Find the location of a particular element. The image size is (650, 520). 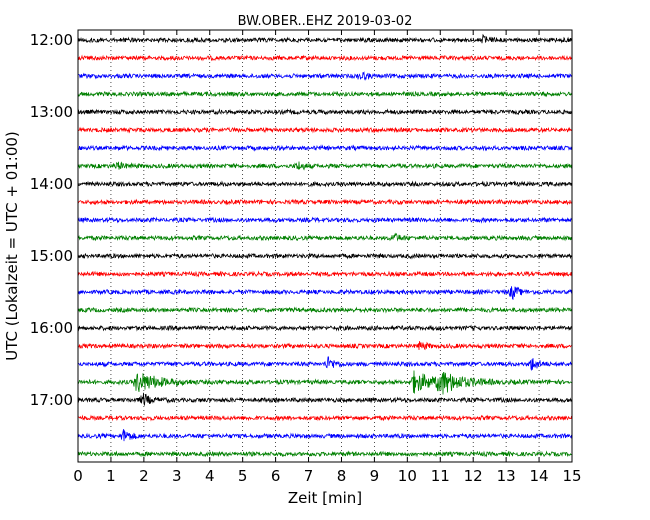

x-axis-label: Zeit [min] is located at coordinates (325, 498).